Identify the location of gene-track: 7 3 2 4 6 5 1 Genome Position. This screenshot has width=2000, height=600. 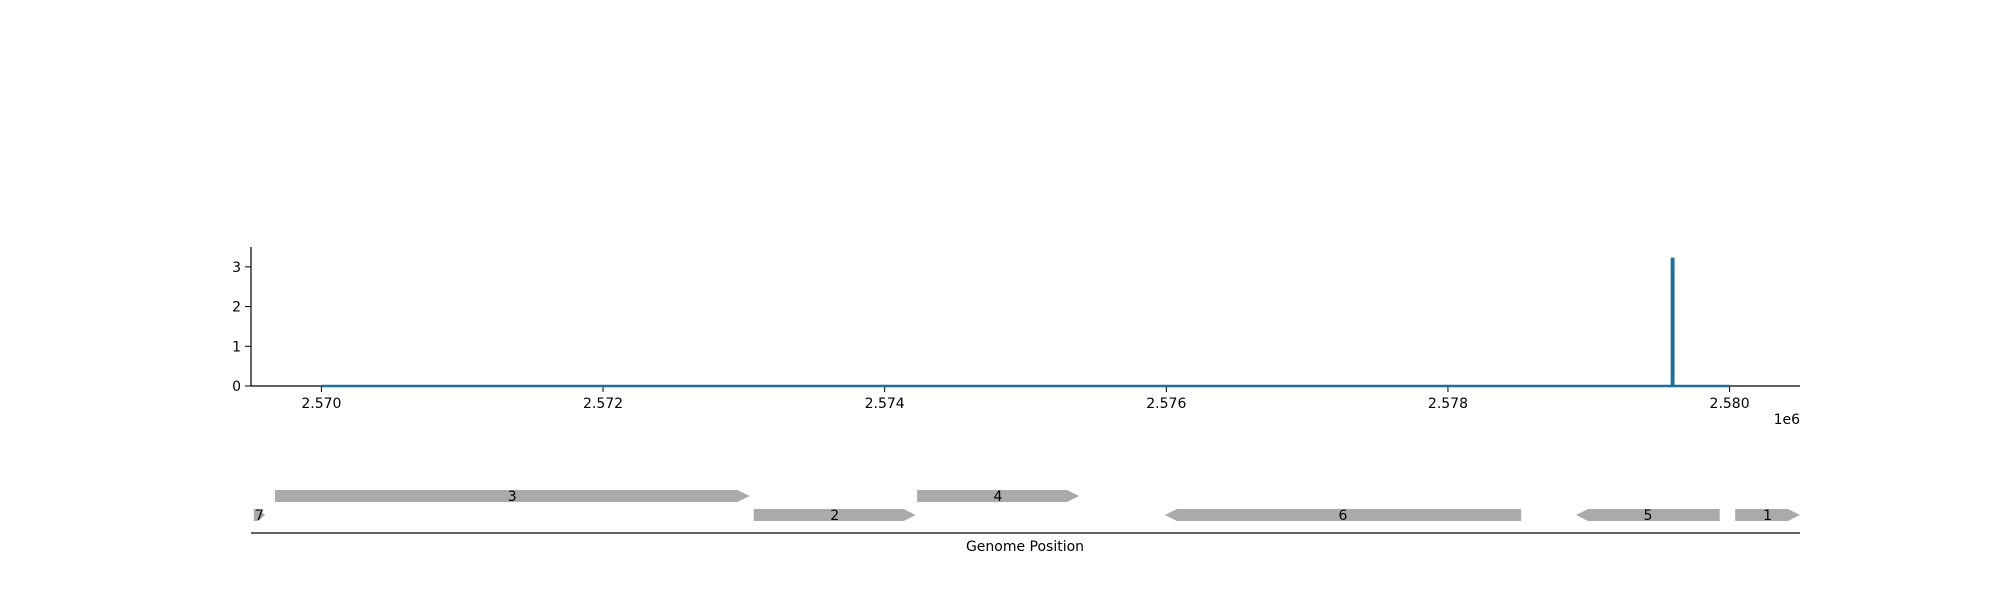
(1025, 522).